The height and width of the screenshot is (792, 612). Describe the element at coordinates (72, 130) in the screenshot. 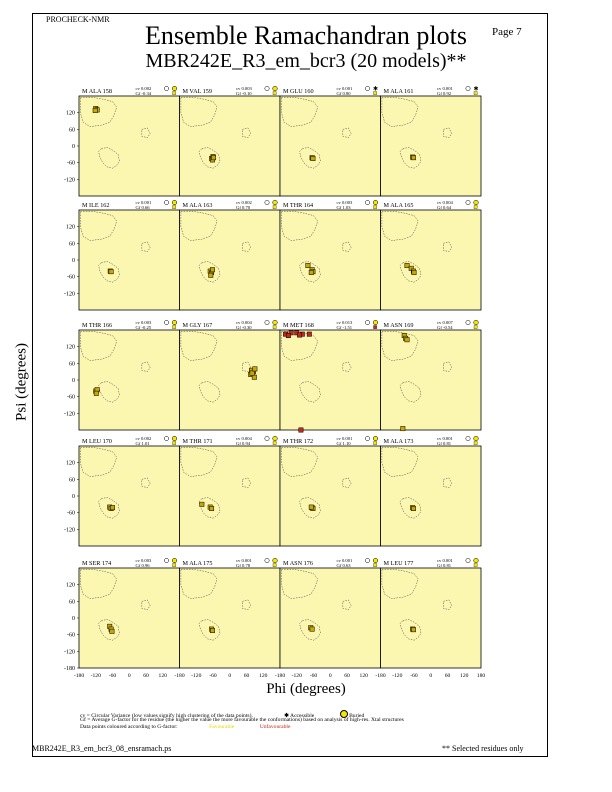

I see `y-tick-label: 60` at that location.